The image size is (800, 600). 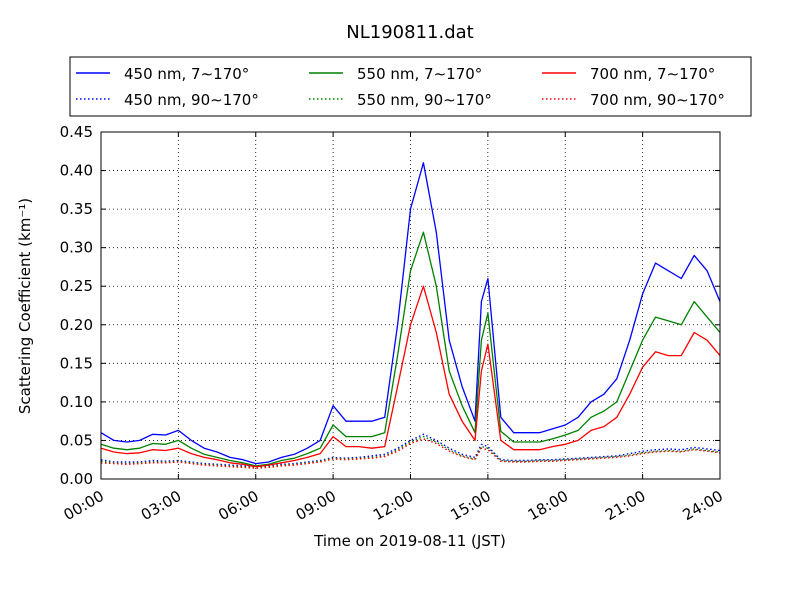 What do you see at coordinates (76, 479) in the screenshot?
I see `y-tick-label: 0.00` at bounding box center [76, 479].